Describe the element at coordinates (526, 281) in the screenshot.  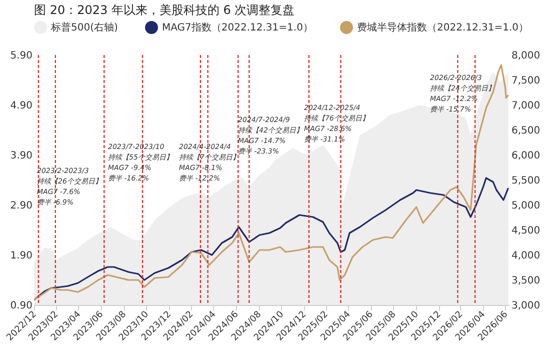
I see `y2-tick-label: 3,500` at that location.